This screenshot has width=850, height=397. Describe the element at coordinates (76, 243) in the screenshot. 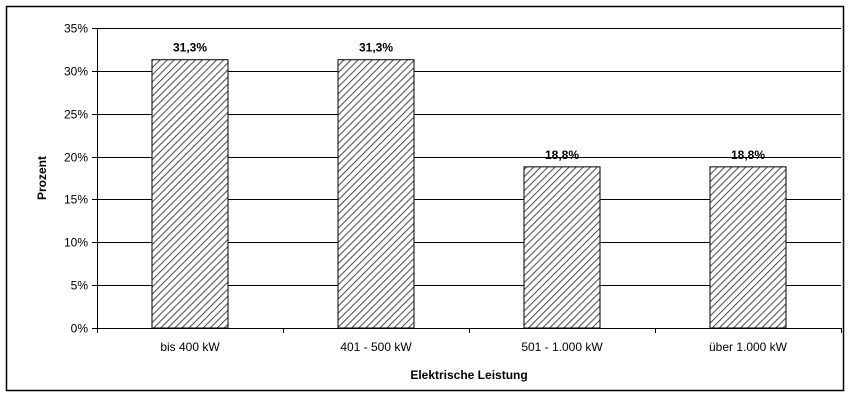

I see `y-tick-label: 10%` at that location.